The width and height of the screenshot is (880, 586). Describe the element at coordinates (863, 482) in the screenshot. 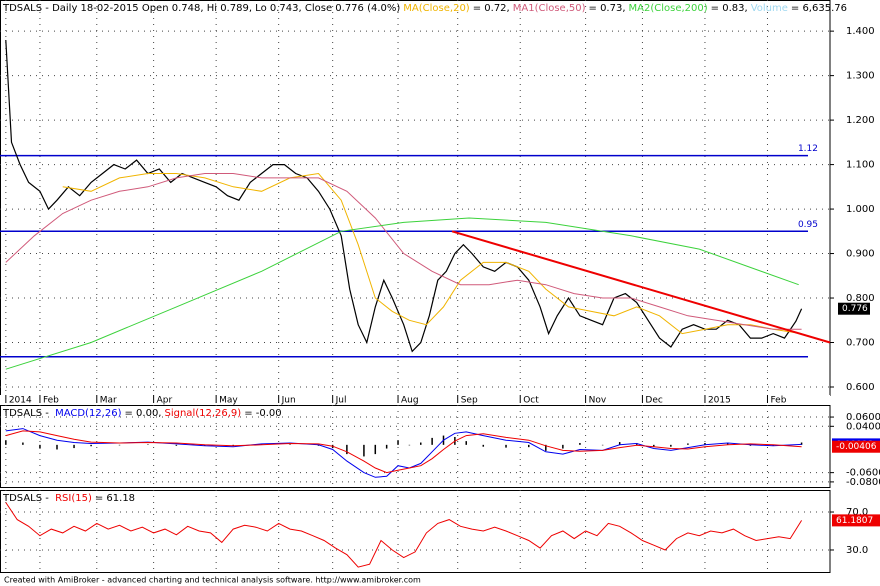

I see `y-tick-label: -0.0800` at that location.